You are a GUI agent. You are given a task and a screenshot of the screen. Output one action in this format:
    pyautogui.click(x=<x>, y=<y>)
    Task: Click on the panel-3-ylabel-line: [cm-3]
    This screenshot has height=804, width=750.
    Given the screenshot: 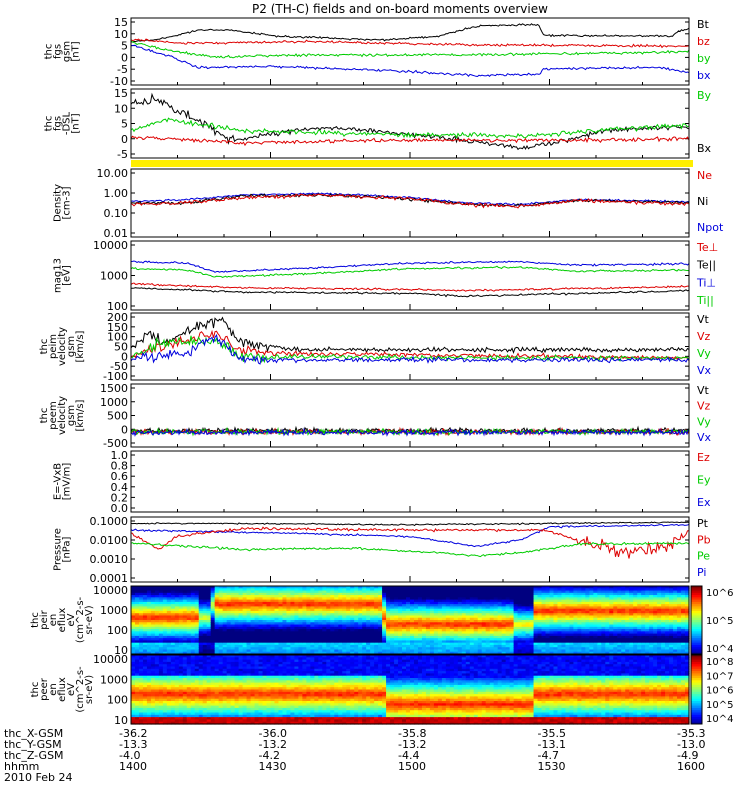 What is the action you would take?
    pyautogui.click(x=67, y=202)
    